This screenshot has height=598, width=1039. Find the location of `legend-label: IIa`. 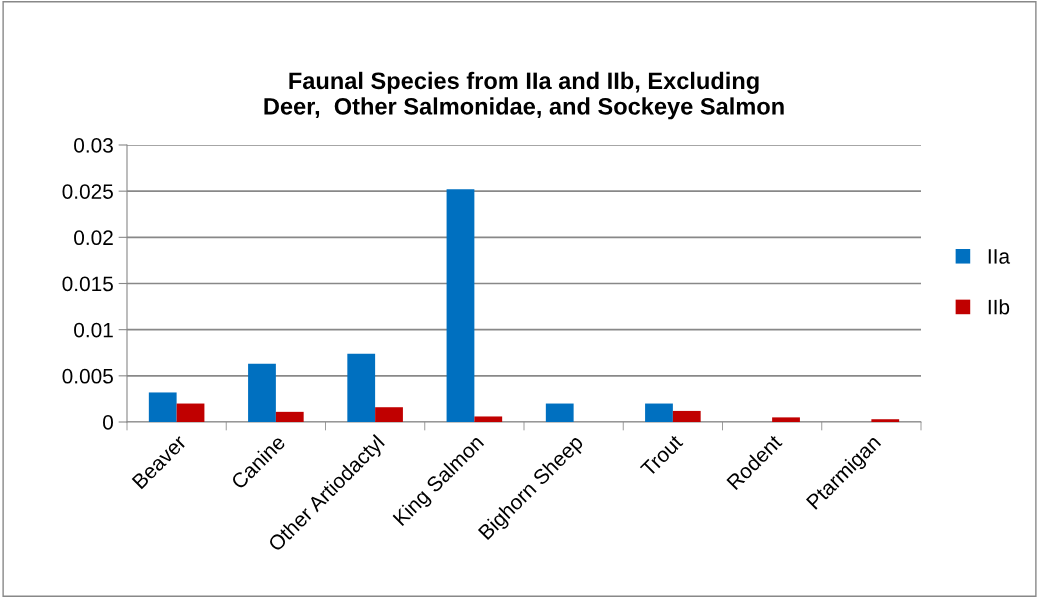

legend-label: IIa is located at coordinates (999, 256).